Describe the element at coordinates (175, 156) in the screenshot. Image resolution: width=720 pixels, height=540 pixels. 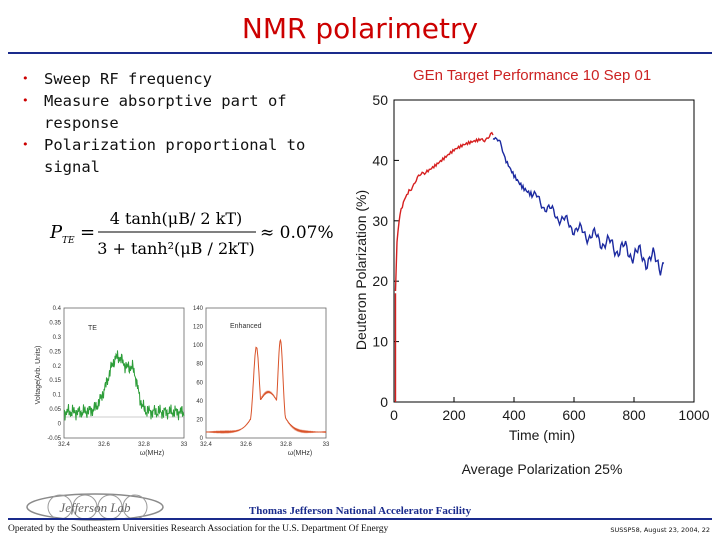
I see `bullet-text: Polarization proportional to signal` at that location.